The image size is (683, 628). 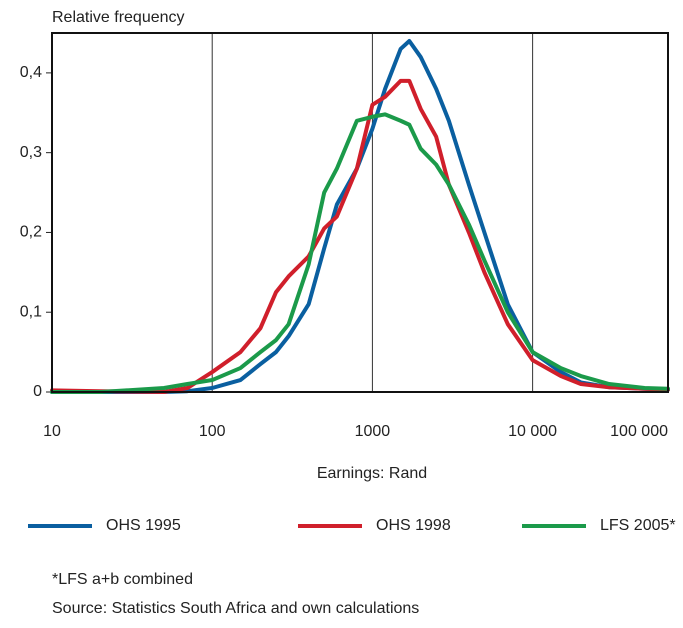 I want to click on x-tick-label: 10, so click(x=52, y=431).